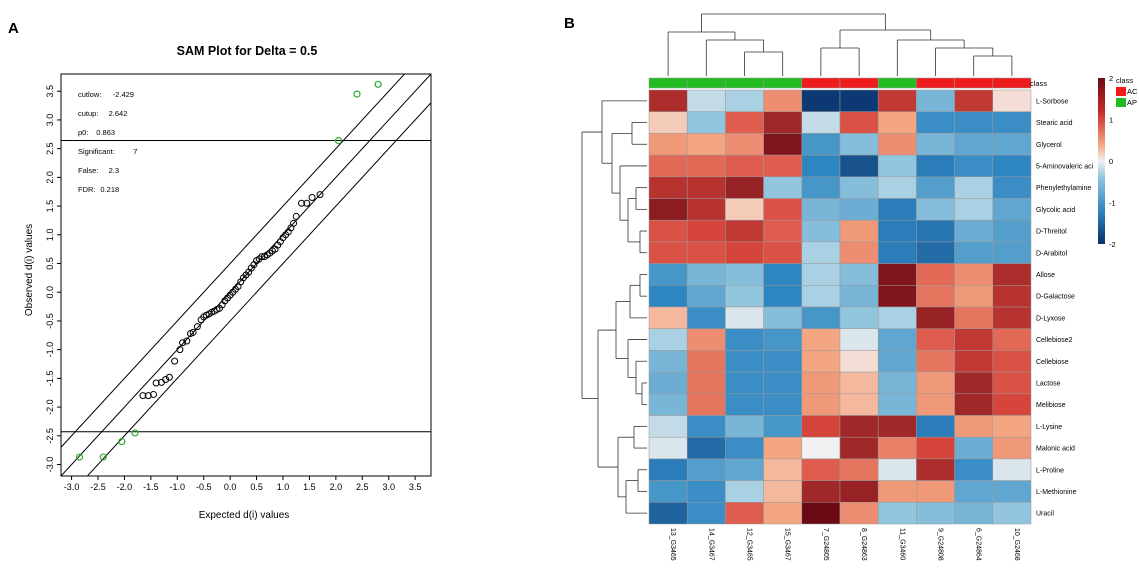 The width and height of the screenshot is (1139, 584). I want to click on y-tick-label: 0.5, so click(50, 263).